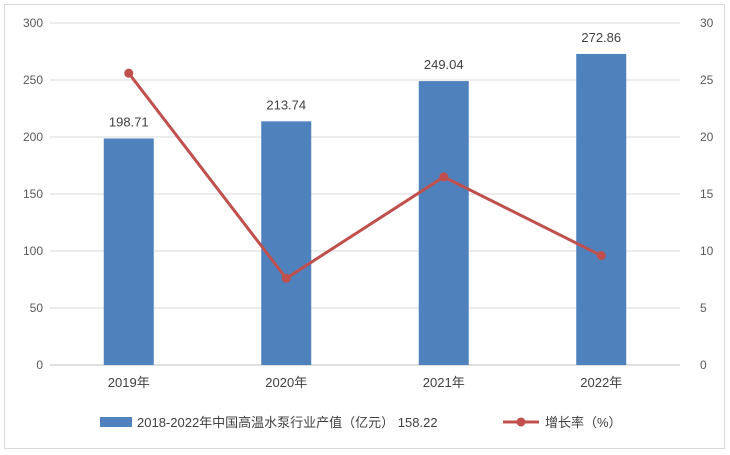 The height and width of the screenshot is (455, 730). Describe the element at coordinates (444, 64) in the screenshot. I see `bar-data-label: 249.04` at that location.